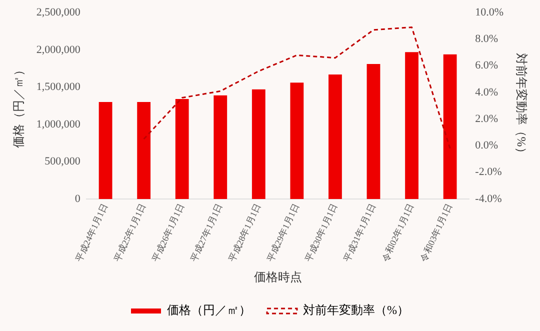 This screenshot has height=331, width=540. Describe the element at coordinates (58, 124) in the screenshot. I see `y-tick-label: 1,000,000` at that location.